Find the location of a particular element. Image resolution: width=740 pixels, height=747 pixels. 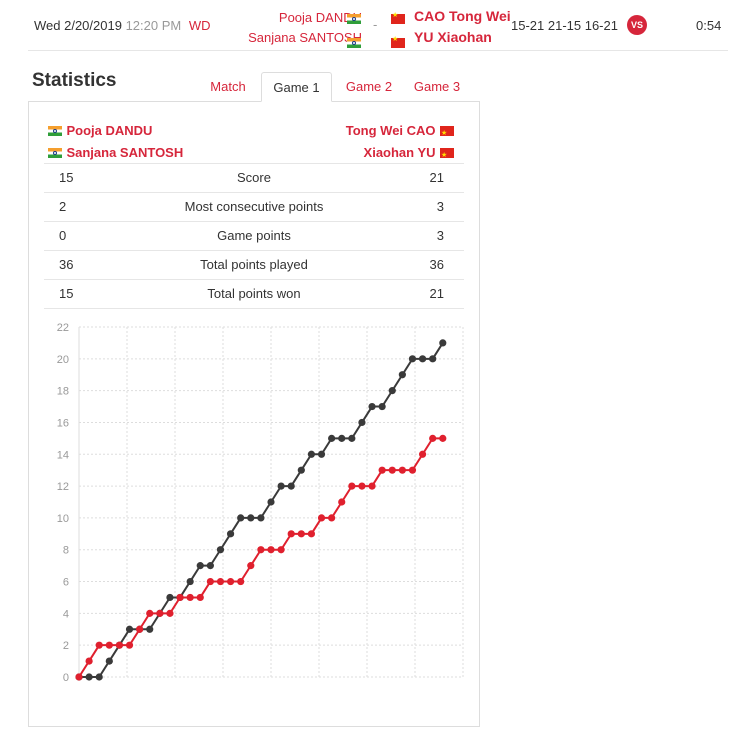

event-code: WD is located at coordinates (199, 25).